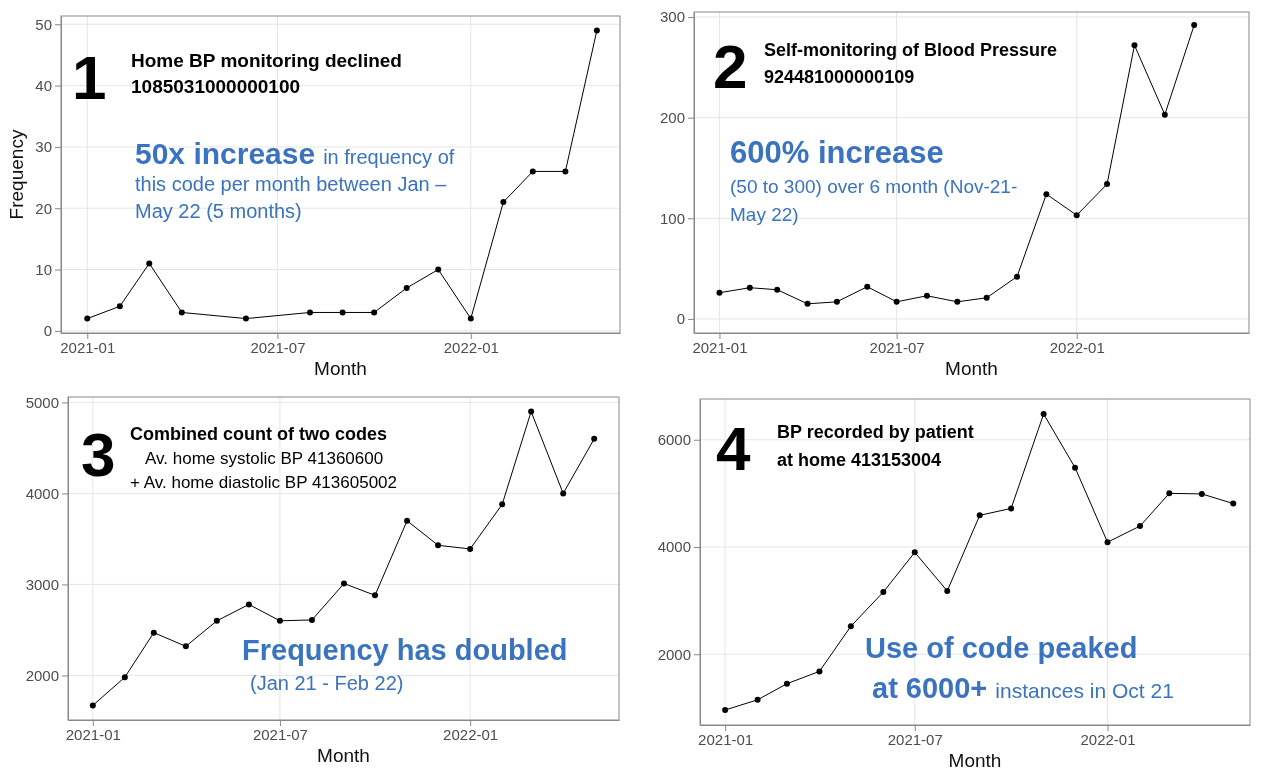  I want to click on annotation: Combined count of two codes, so click(258, 434).